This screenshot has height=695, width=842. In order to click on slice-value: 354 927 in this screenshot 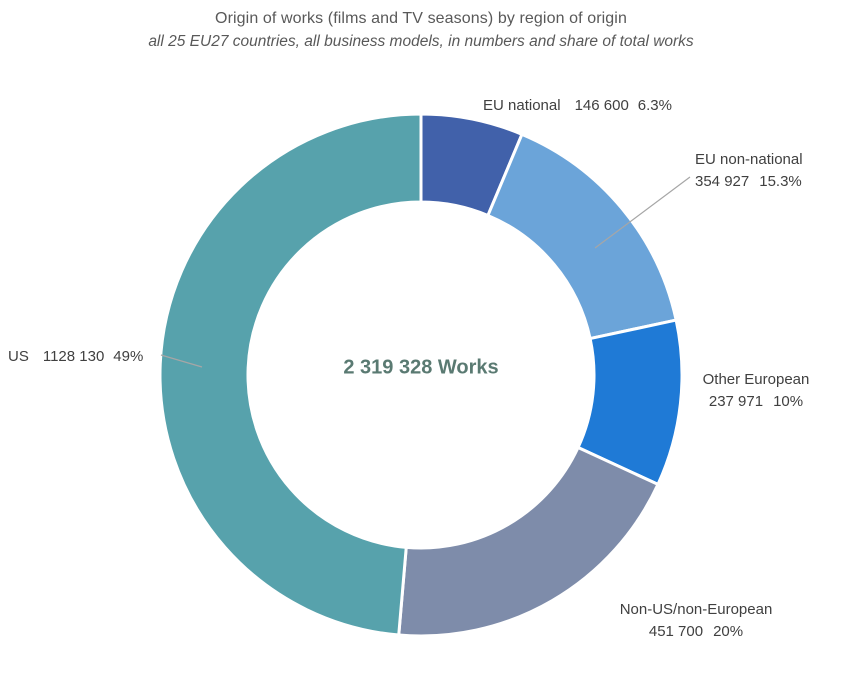, I will do `click(722, 181)`.